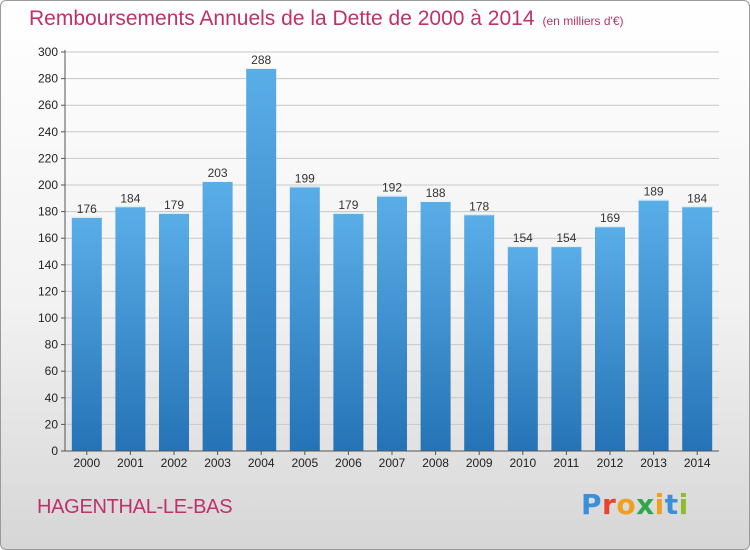 Image resolution: width=750 pixels, height=550 pixels. What do you see at coordinates (130, 328) in the screenshot?
I see `bar-2001` at bounding box center [130, 328].